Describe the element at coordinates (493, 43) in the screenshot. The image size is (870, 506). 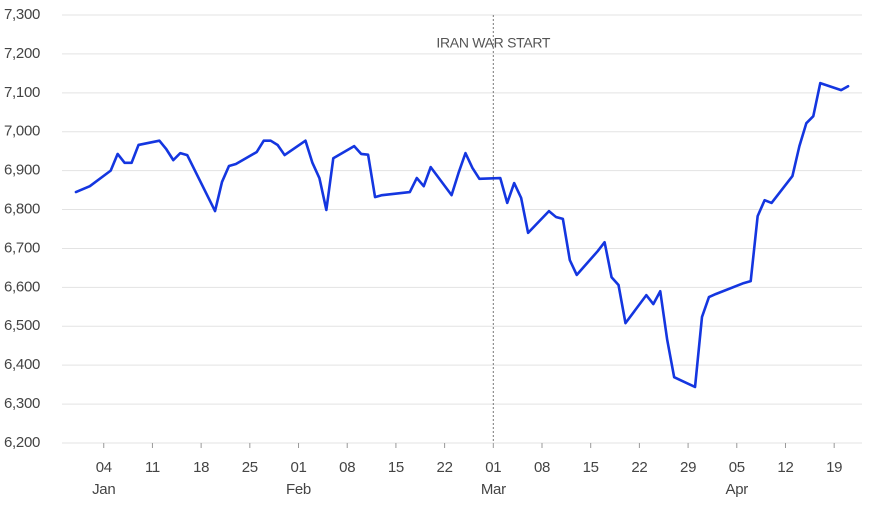
I see `annotation-label: IRAN WAR START` at that location.